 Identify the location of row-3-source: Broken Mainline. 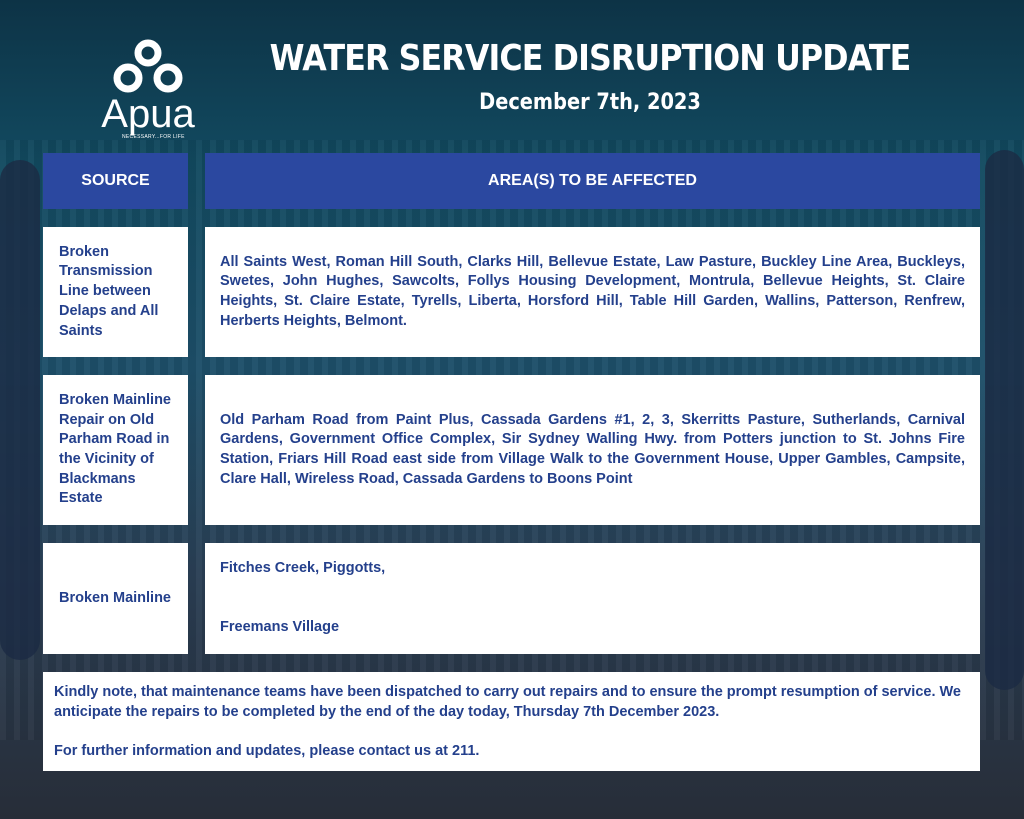
(115, 598).